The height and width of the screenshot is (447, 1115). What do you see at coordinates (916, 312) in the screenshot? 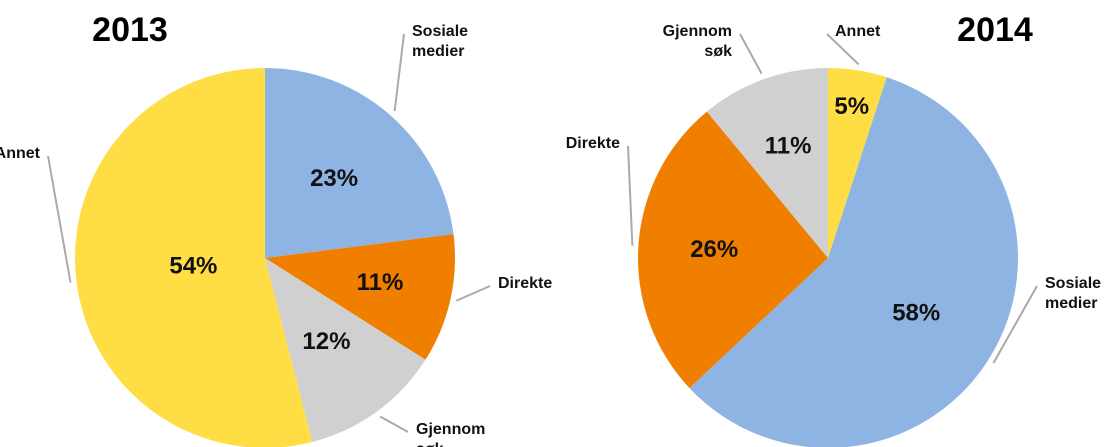
I see `value-label: 58%` at bounding box center [916, 312].